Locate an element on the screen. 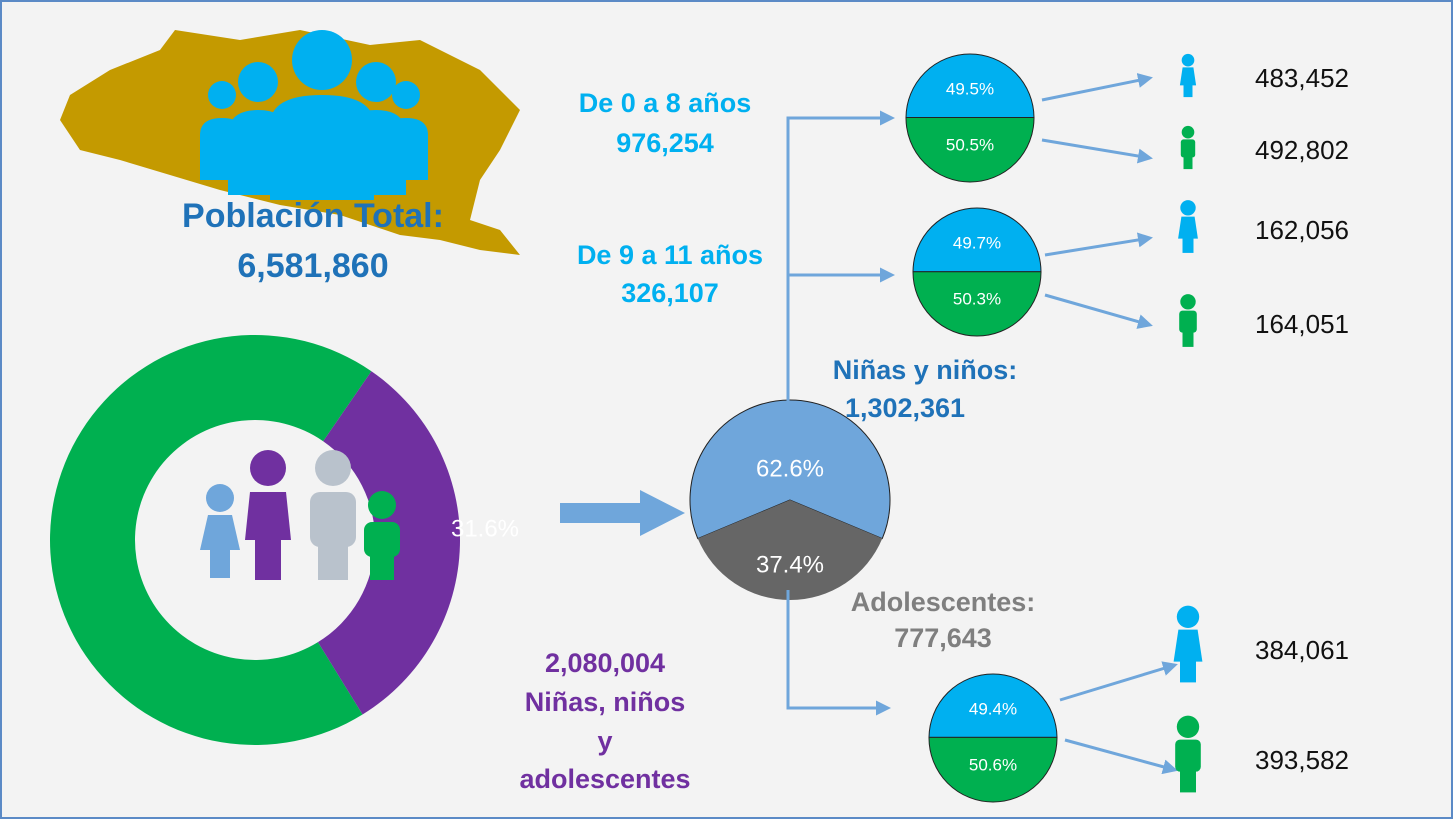 The image size is (1453, 819). children-value: 1,302,361 is located at coordinates (905, 408).